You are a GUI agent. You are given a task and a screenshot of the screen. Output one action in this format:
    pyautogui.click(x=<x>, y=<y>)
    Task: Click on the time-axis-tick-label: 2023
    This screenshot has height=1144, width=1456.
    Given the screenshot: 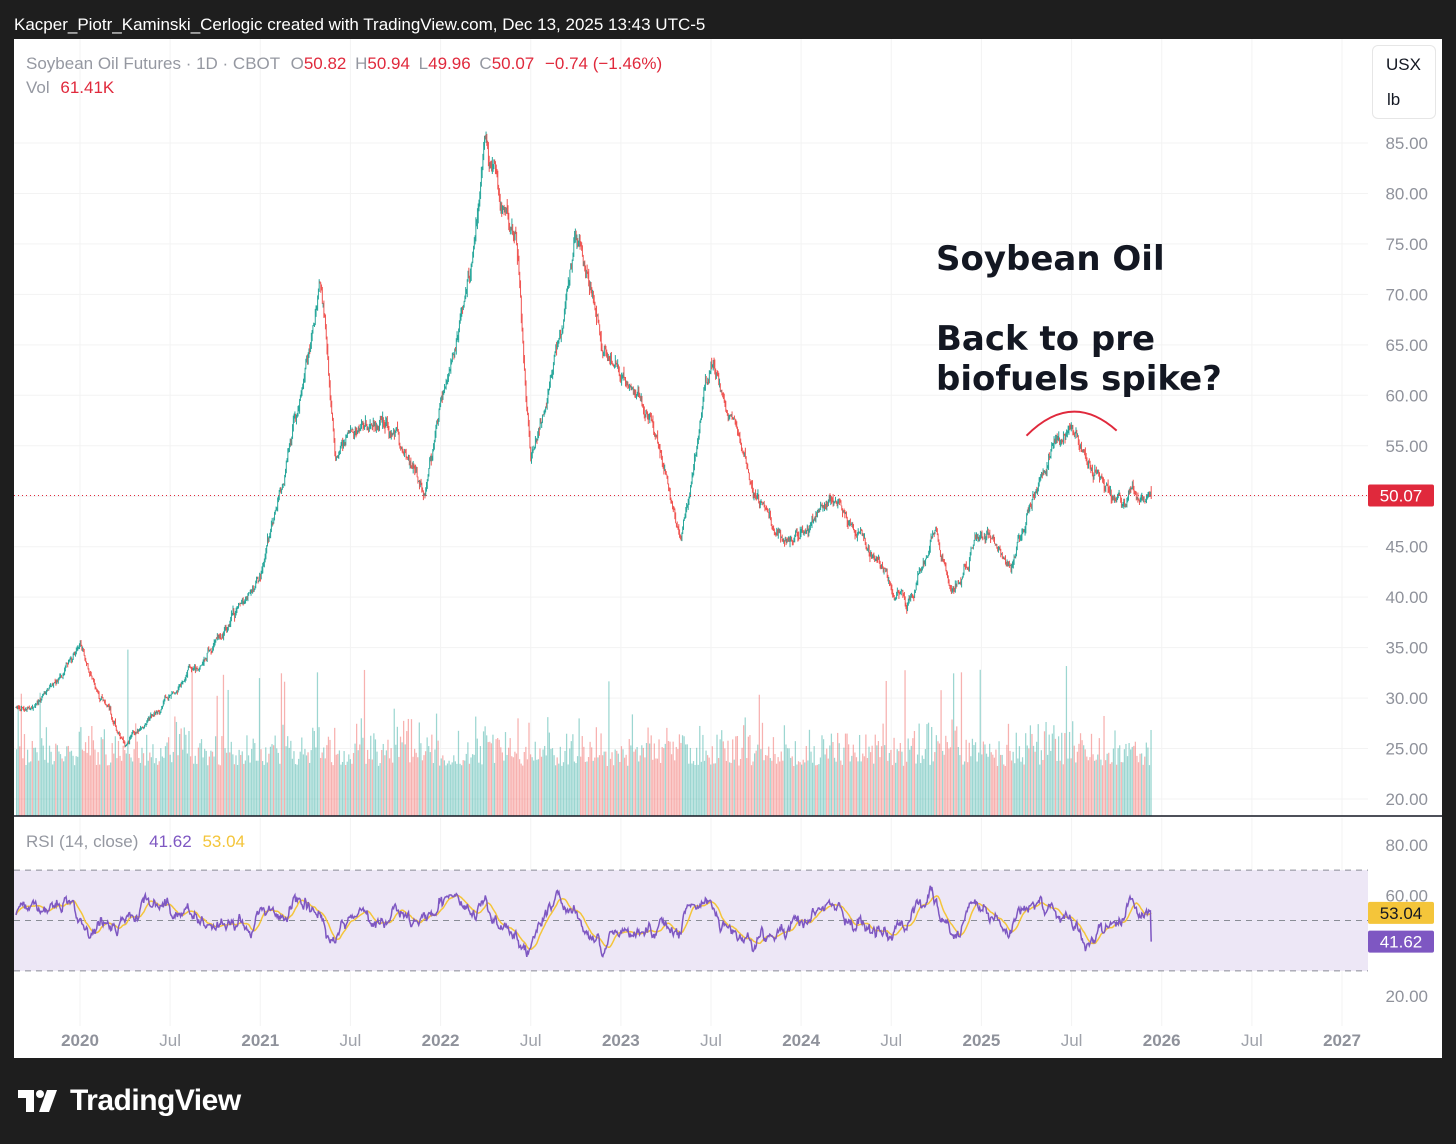 What is the action you would take?
    pyautogui.click(x=621, y=1040)
    